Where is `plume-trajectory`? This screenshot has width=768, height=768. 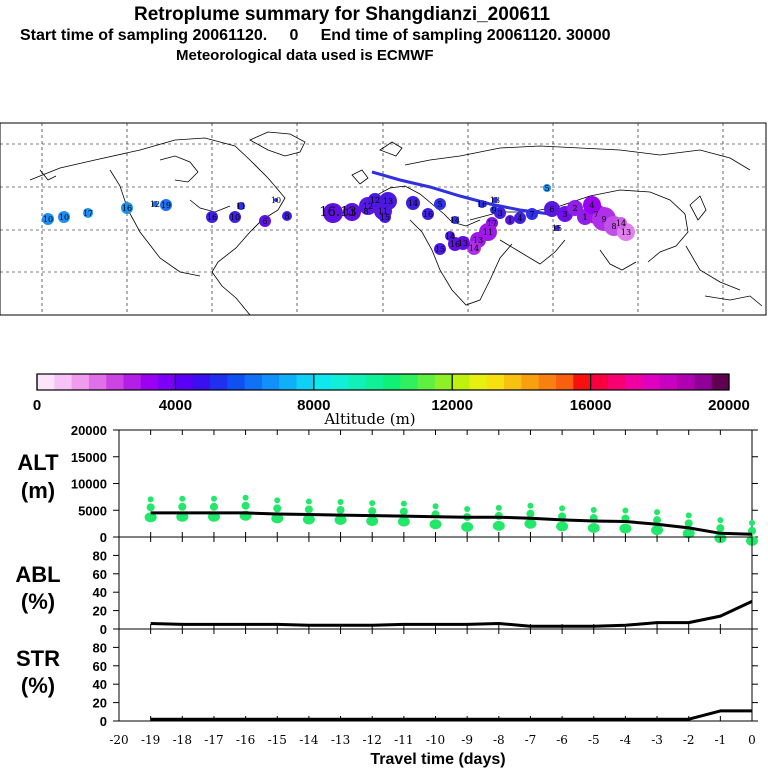
plume-trajectory is located at coordinates (461, 193).